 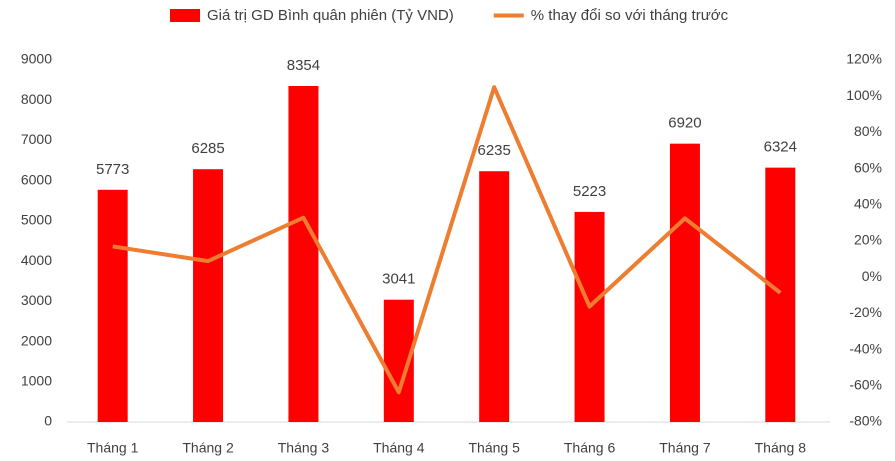 I want to click on y2-tick-label: 0%, so click(x=872, y=276).